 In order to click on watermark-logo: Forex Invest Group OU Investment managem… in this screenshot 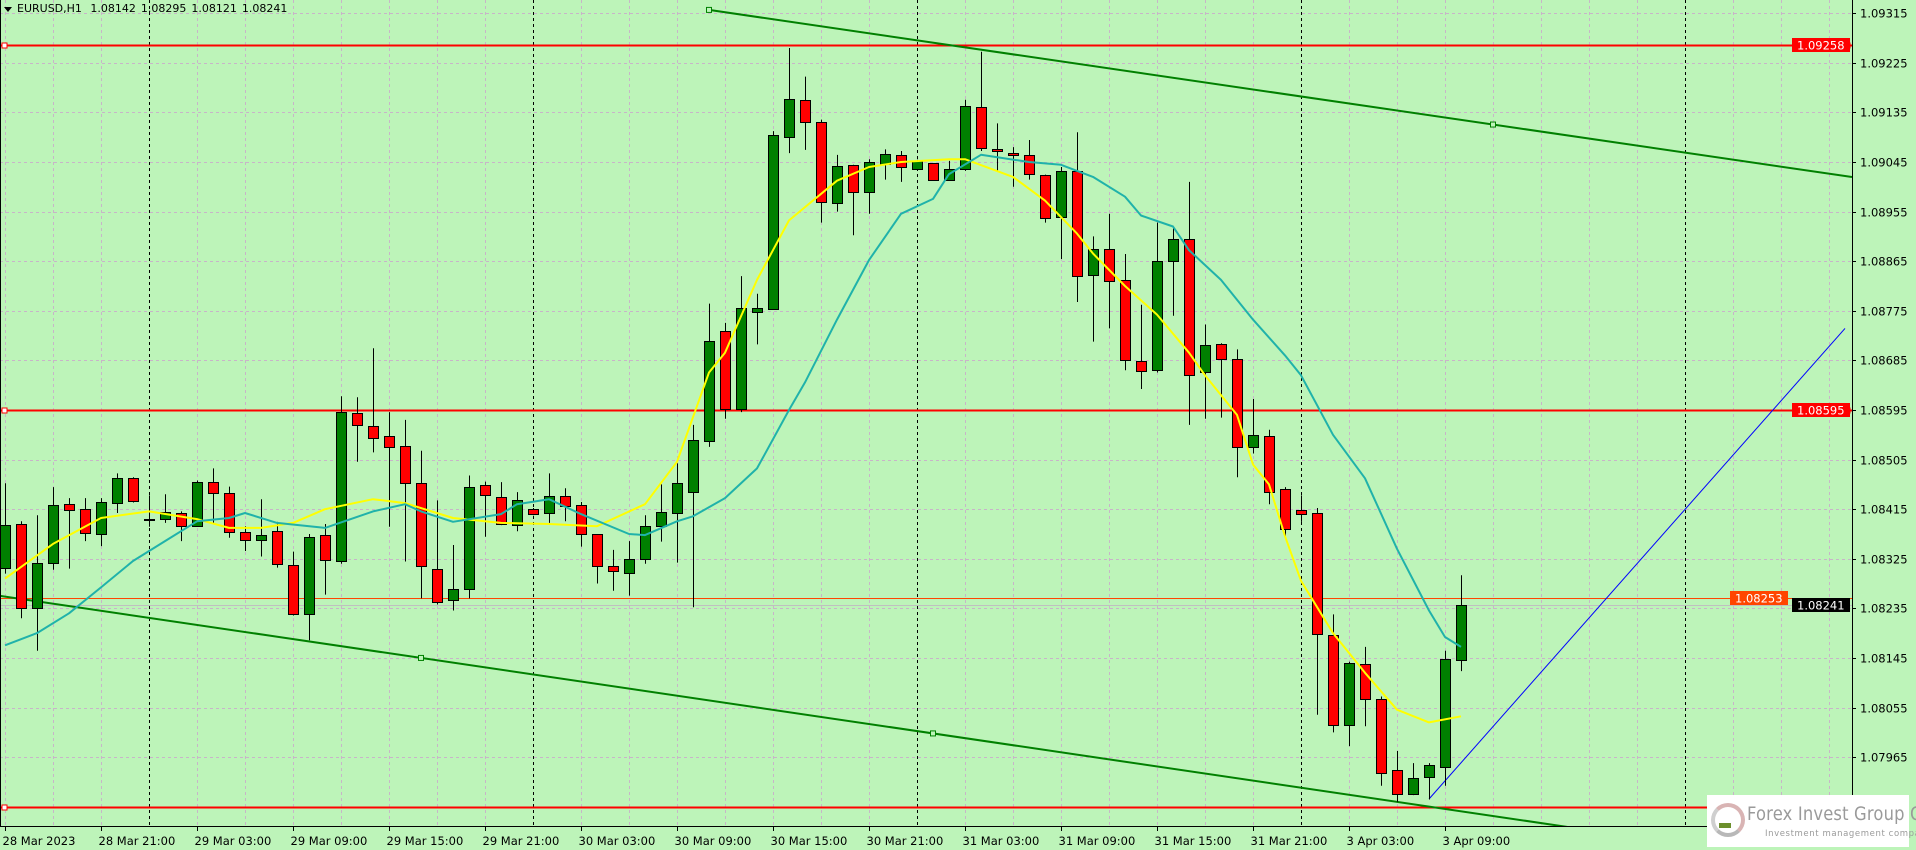, I will do `click(1811, 821)`.